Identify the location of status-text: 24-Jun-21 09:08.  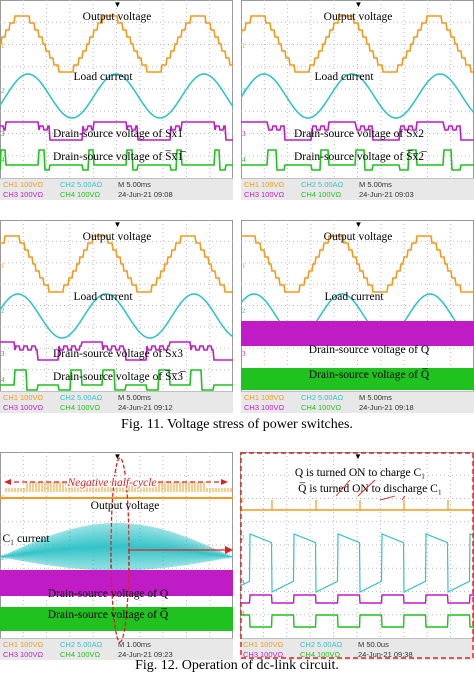
(145, 194).